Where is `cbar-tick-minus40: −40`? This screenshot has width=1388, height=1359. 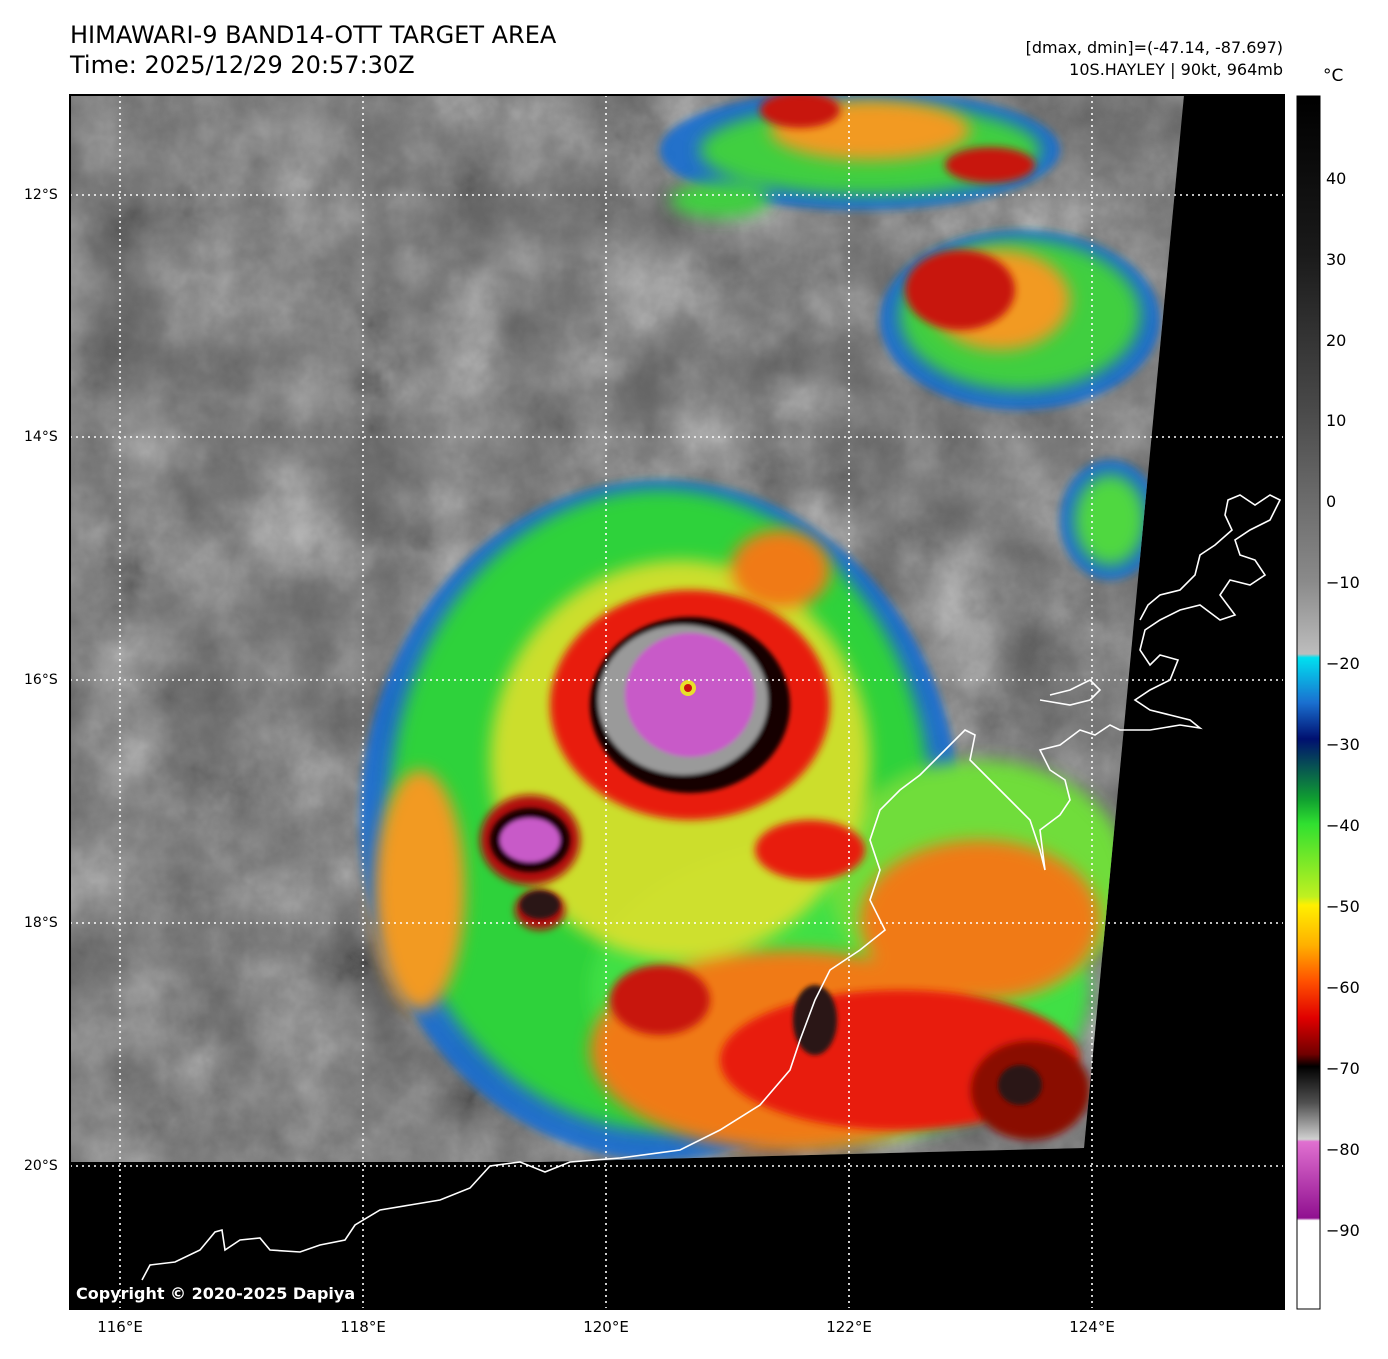 cbar-tick-minus40: −40 is located at coordinates (1343, 825).